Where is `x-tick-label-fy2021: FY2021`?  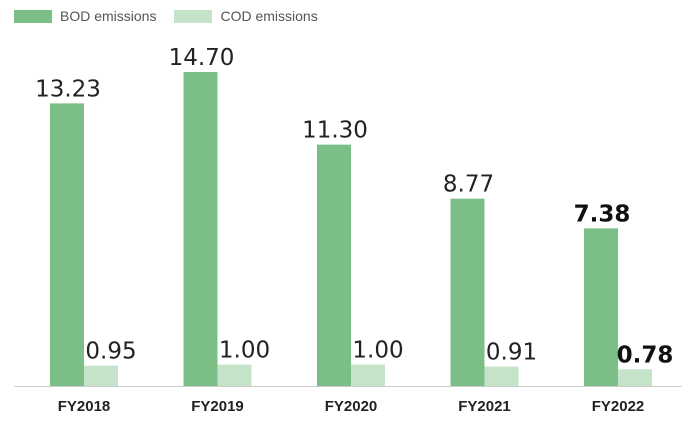 x-tick-label-fy2021: FY2021 is located at coordinates (484, 406).